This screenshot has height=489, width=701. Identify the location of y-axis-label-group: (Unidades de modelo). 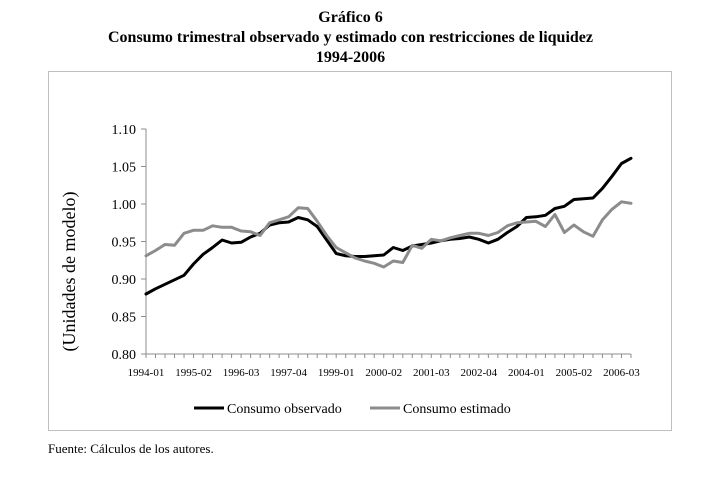
(69, 272).